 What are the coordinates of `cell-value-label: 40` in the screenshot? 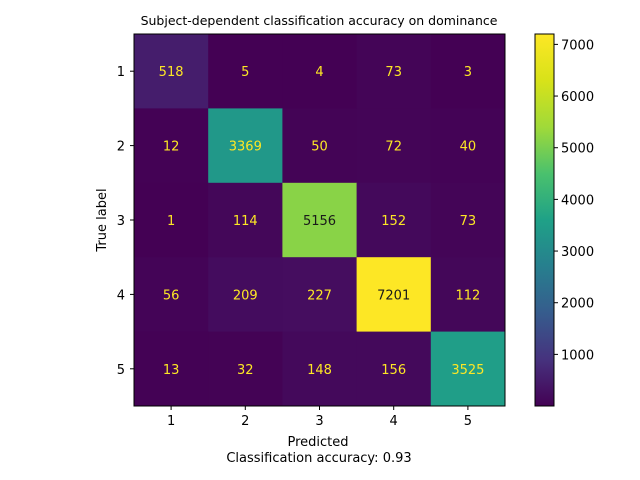 It's located at (468, 147).